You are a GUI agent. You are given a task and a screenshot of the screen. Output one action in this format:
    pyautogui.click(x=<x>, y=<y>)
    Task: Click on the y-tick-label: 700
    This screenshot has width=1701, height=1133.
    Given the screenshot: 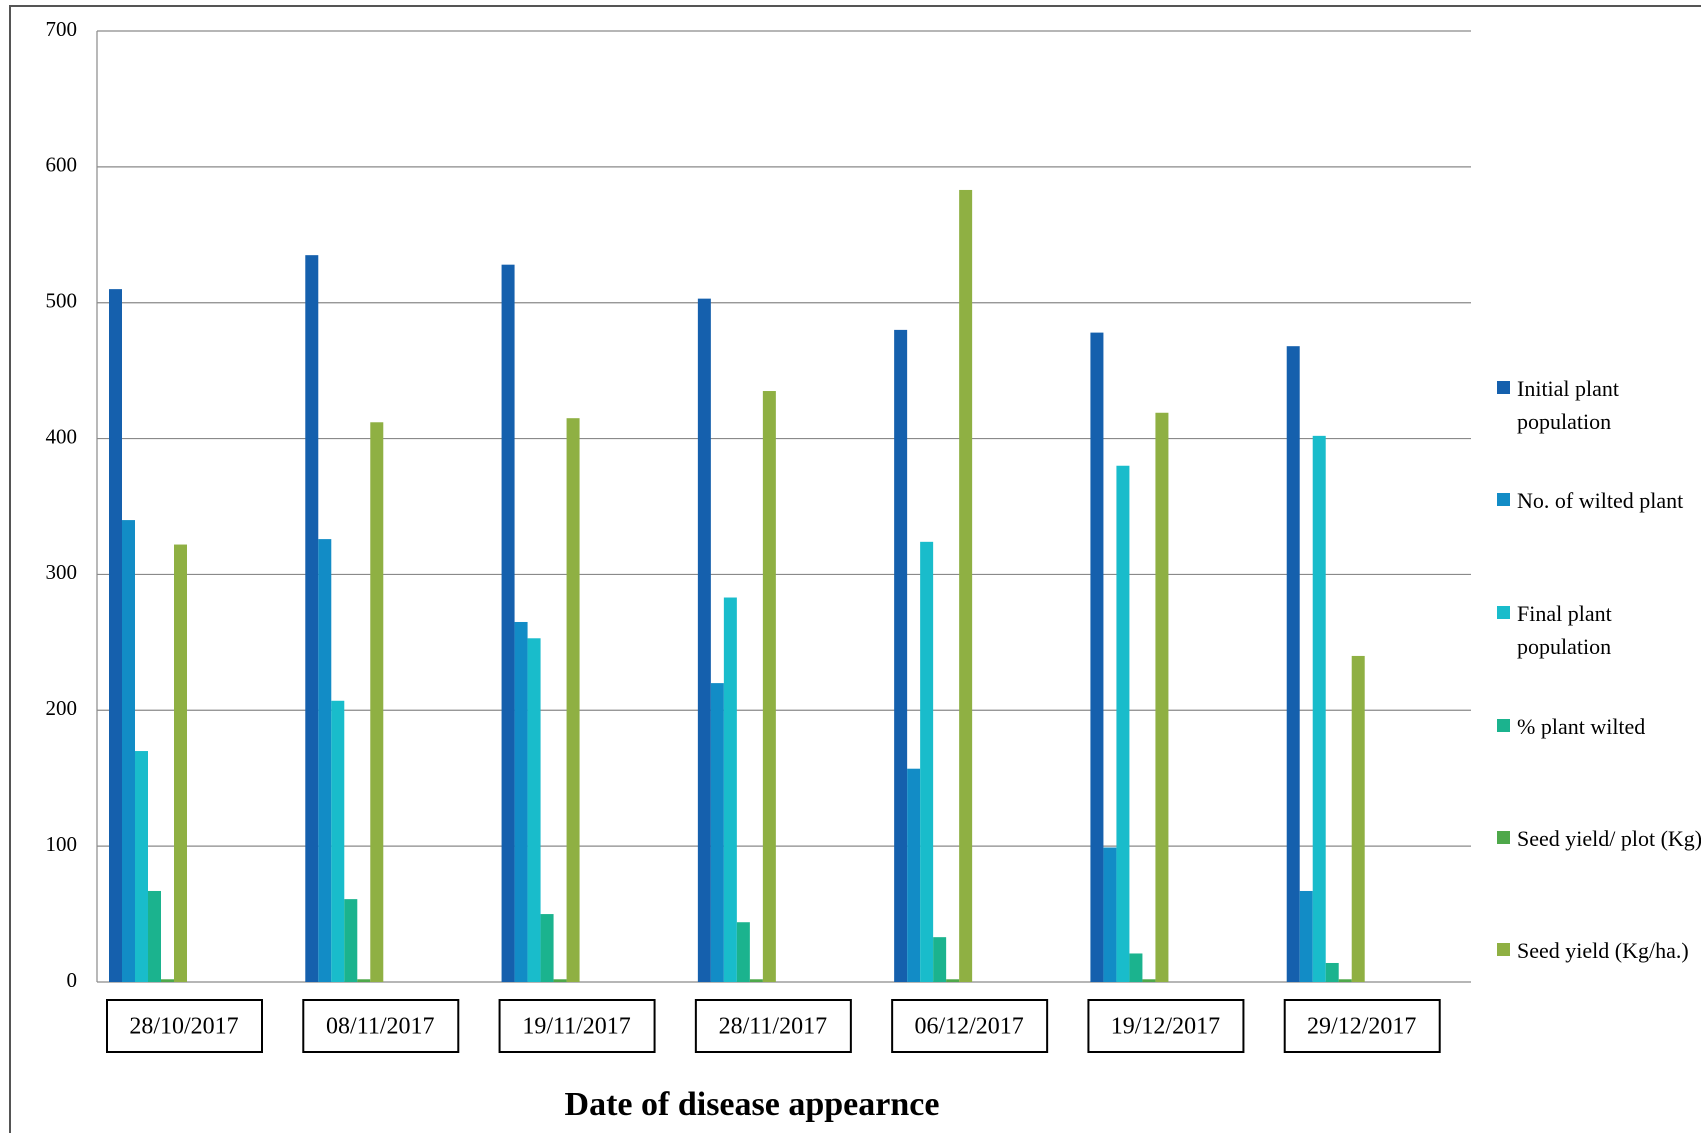 What is the action you would take?
    pyautogui.click(x=62, y=29)
    